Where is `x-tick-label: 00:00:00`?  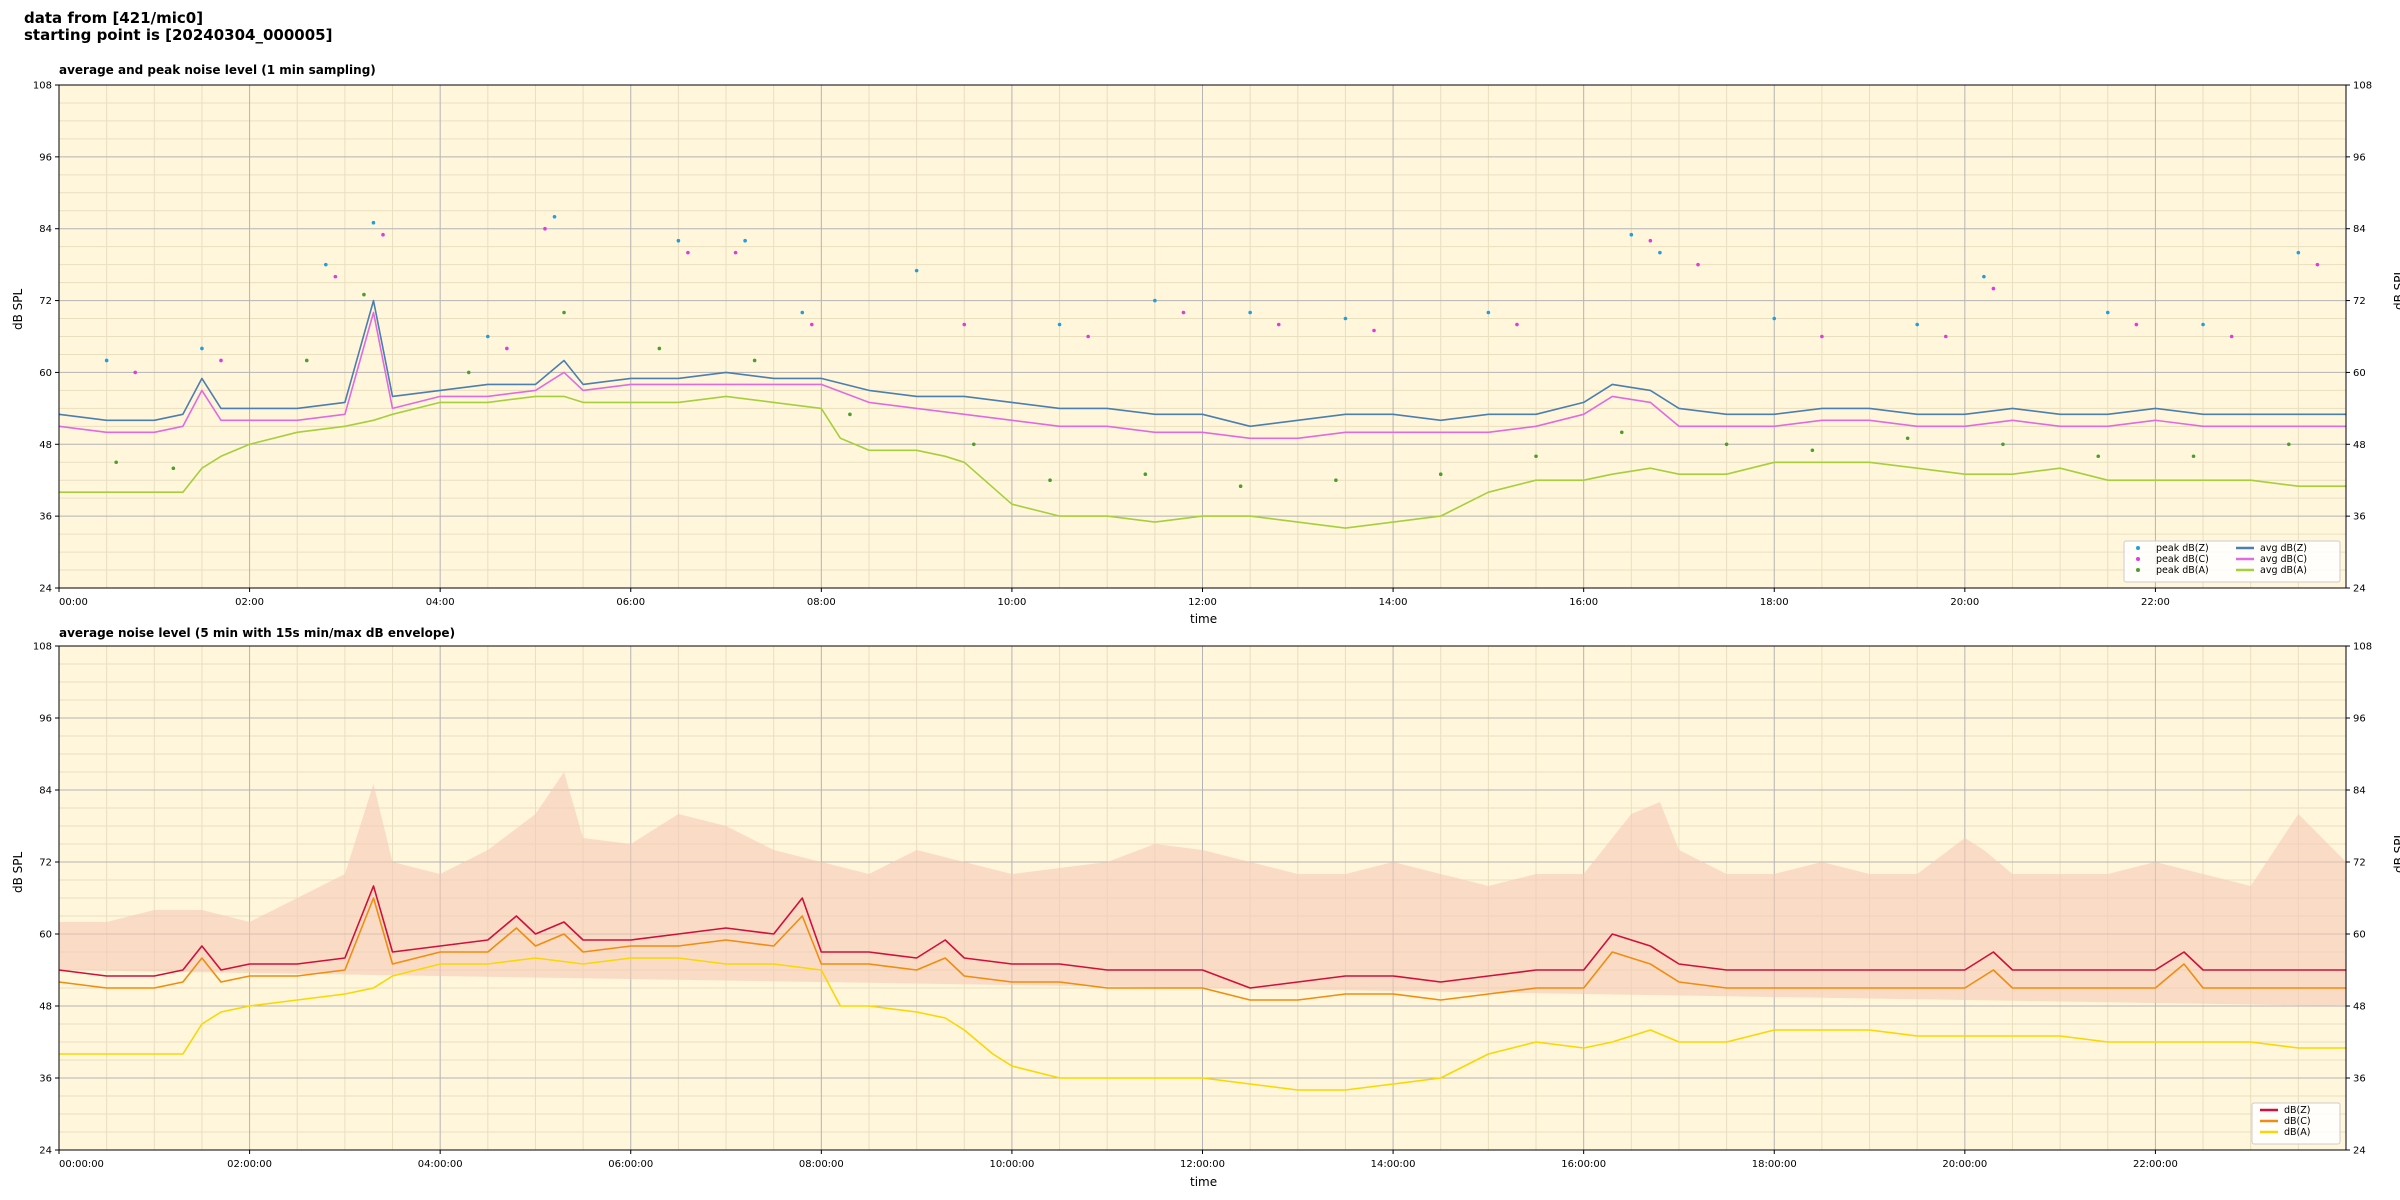 x-tick-label: 00:00:00 is located at coordinates (81, 1164).